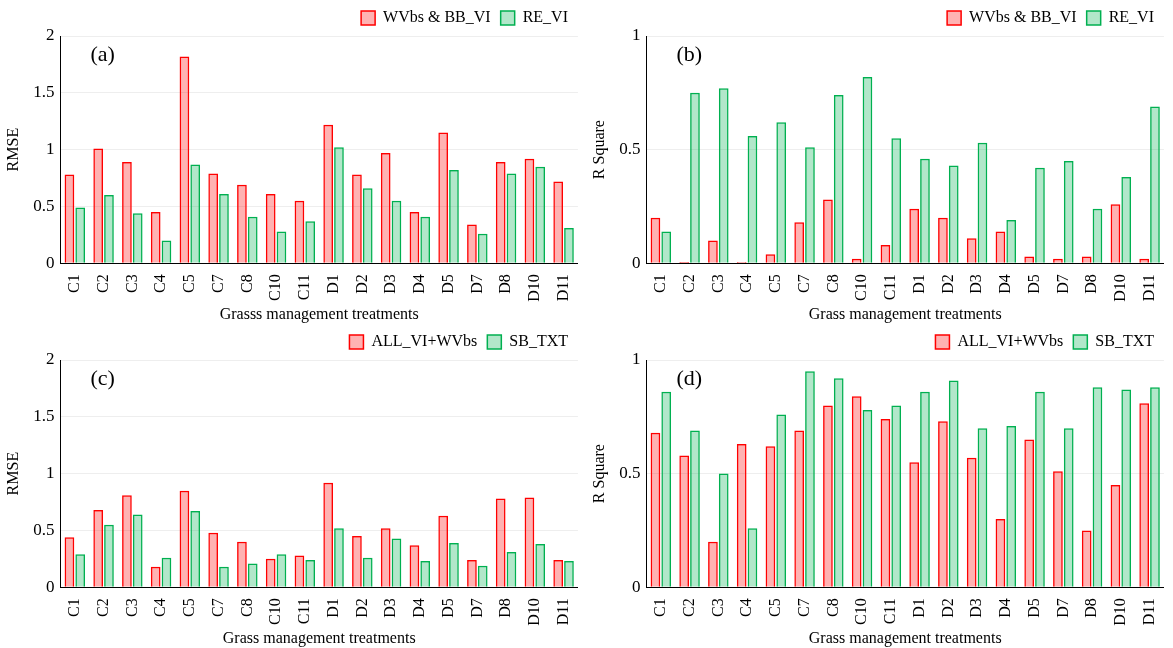 Image resolution: width=1173 pixels, height=648 pixels. What do you see at coordinates (437, 17) in the screenshot?
I see `legend-label: WVbs & BB_VI` at bounding box center [437, 17].